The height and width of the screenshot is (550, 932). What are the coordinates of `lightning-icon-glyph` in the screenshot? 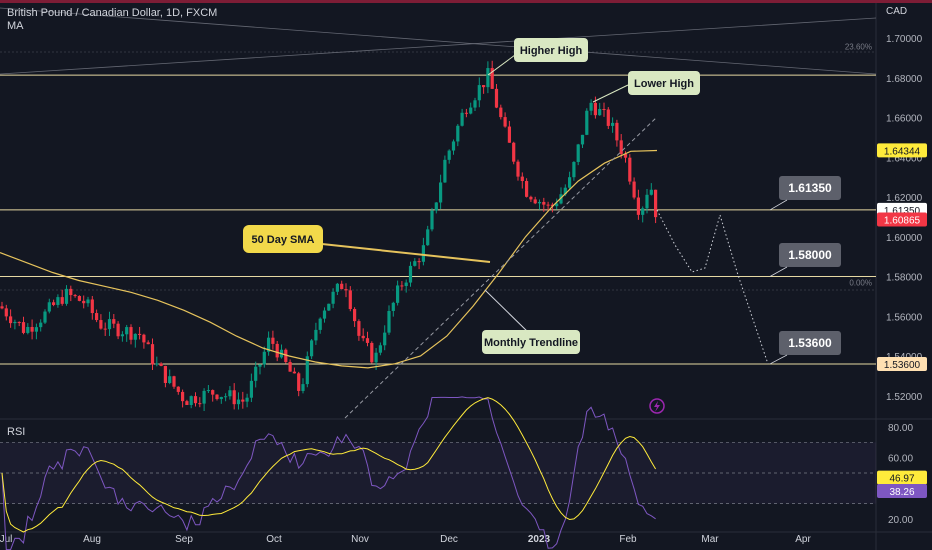 It's located at (657, 406).